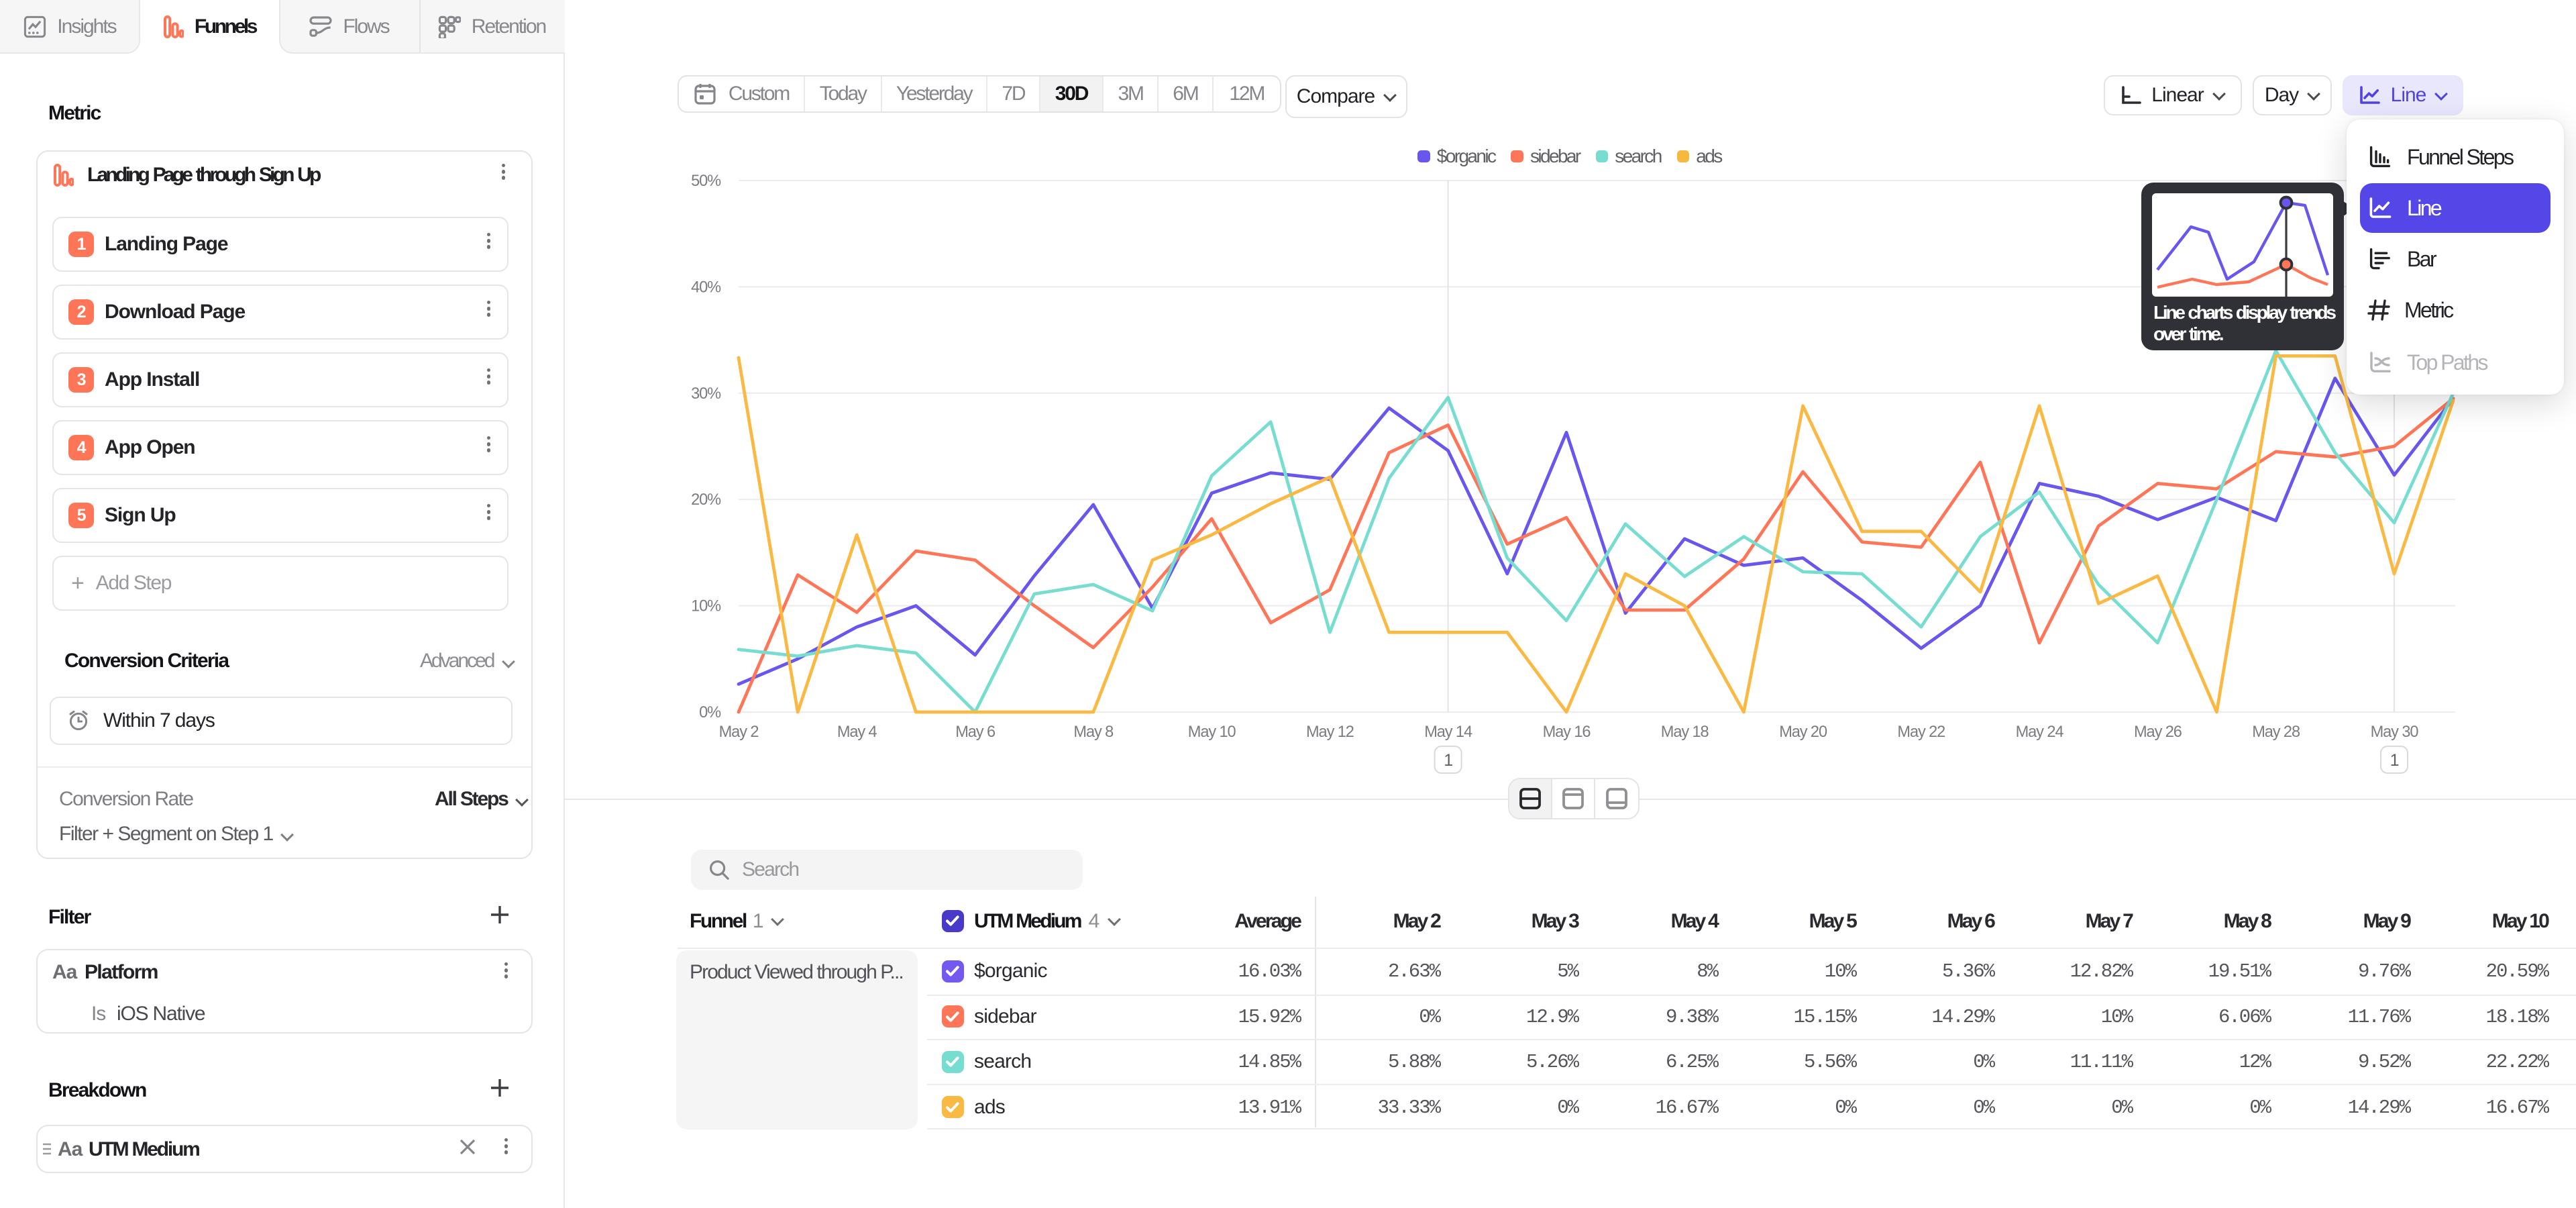 This screenshot has width=2576, height=1208. Describe the element at coordinates (2040, 732) in the screenshot. I see `svg-text: May 24` at that location.